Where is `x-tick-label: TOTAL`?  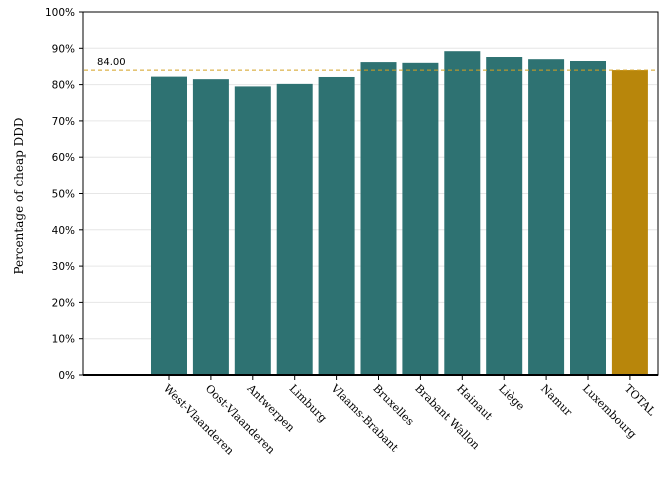
x-tick-label: TOTAL is located at coordinates (640, 400).